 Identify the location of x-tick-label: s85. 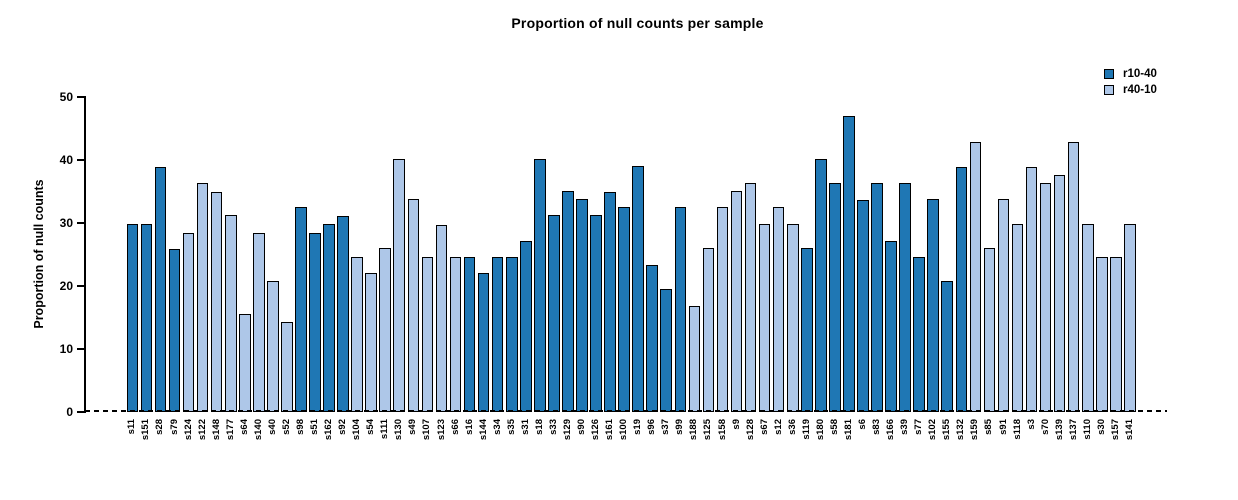
(989, 427).